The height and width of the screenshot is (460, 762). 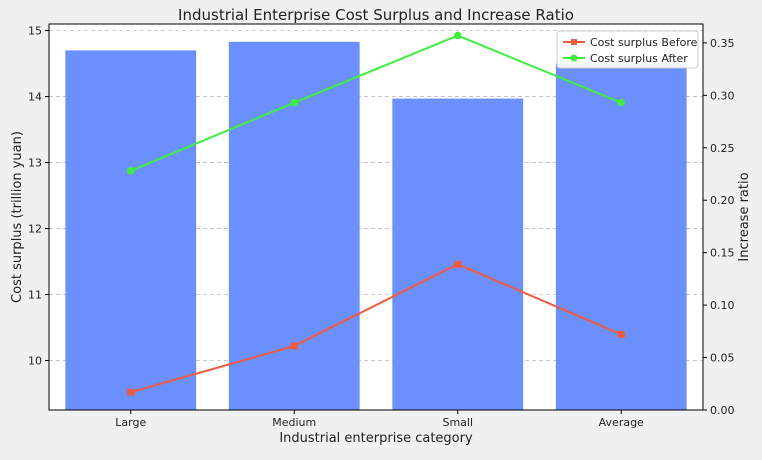 What do you see at coordinates (722, 253) in the screenshot?
I see `y-right-tick-label: 0.15` at bounding box center [722, 253].